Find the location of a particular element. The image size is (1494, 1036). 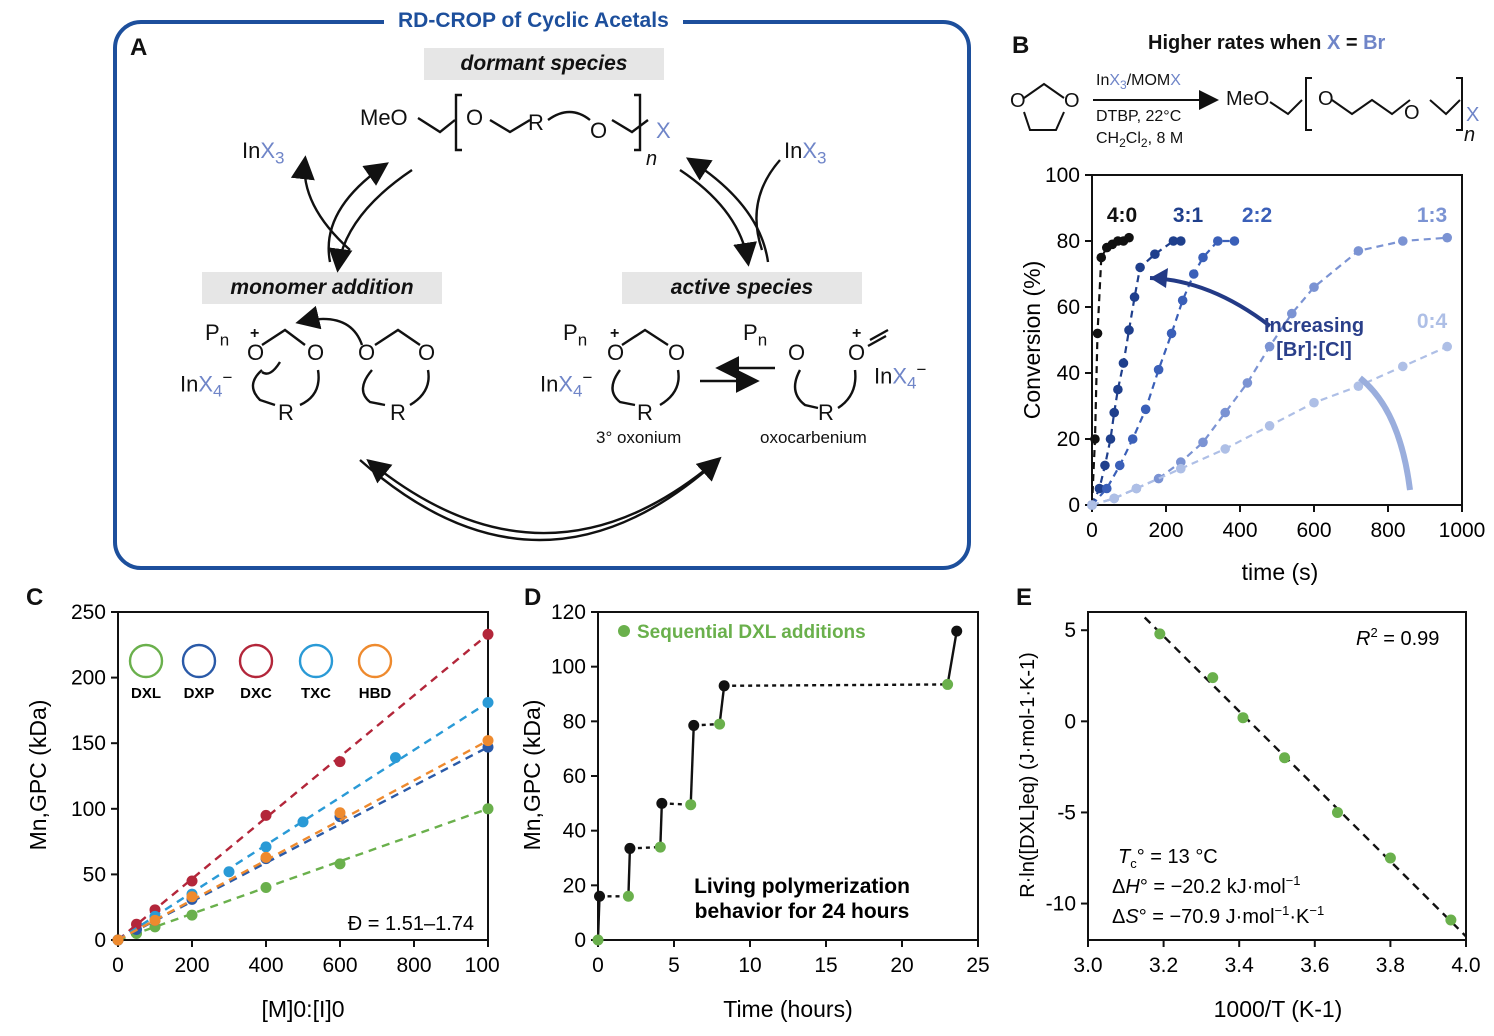

r-value: = 0.99 is located at coordinates (1409, 639).